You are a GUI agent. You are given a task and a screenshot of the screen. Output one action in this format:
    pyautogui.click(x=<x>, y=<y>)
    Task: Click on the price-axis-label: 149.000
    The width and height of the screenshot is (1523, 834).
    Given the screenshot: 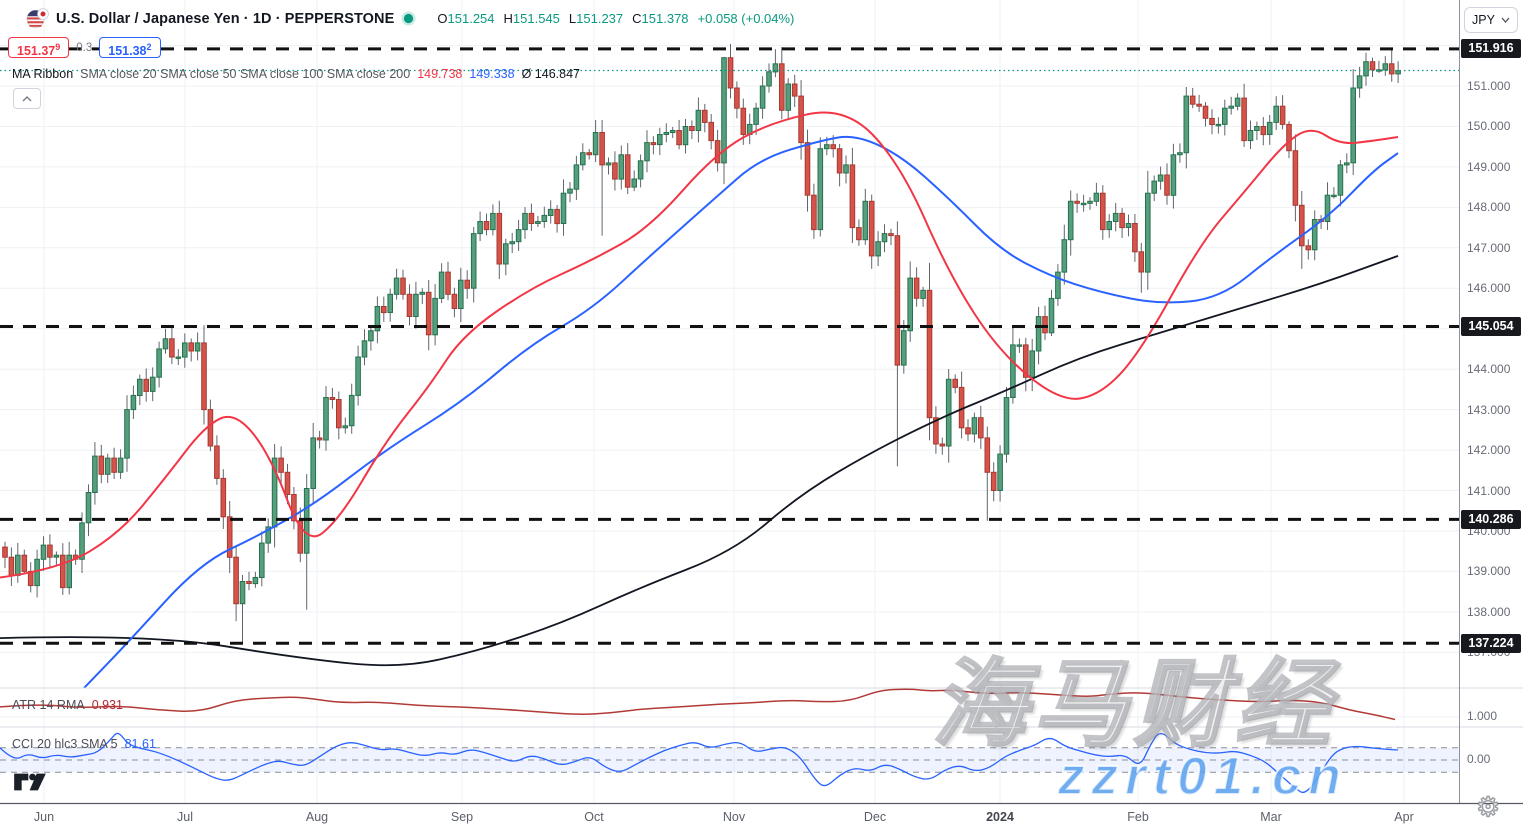 What is the action you would take?
    pyautogui.click(x=1489, y=166)
    